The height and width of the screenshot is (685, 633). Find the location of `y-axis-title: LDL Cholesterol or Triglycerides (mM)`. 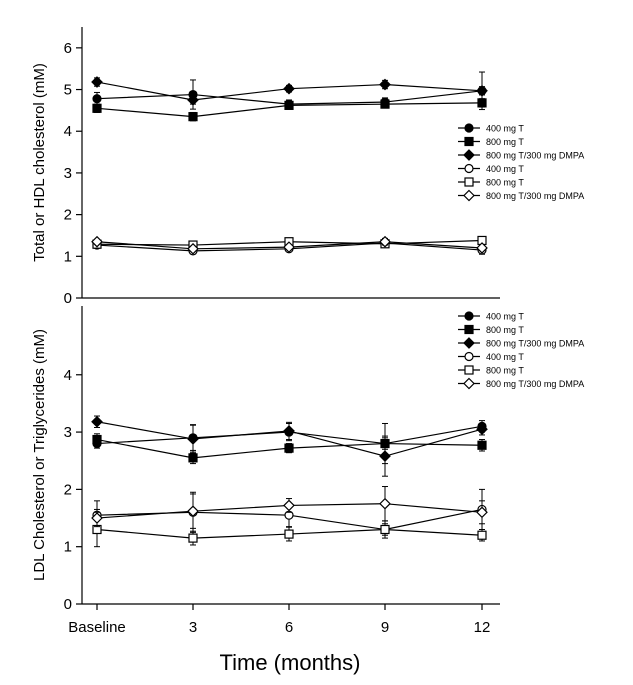

y-axis-title: LDL Cholesterol or Triglycerides (mM) is located at coordinates (39, 455).